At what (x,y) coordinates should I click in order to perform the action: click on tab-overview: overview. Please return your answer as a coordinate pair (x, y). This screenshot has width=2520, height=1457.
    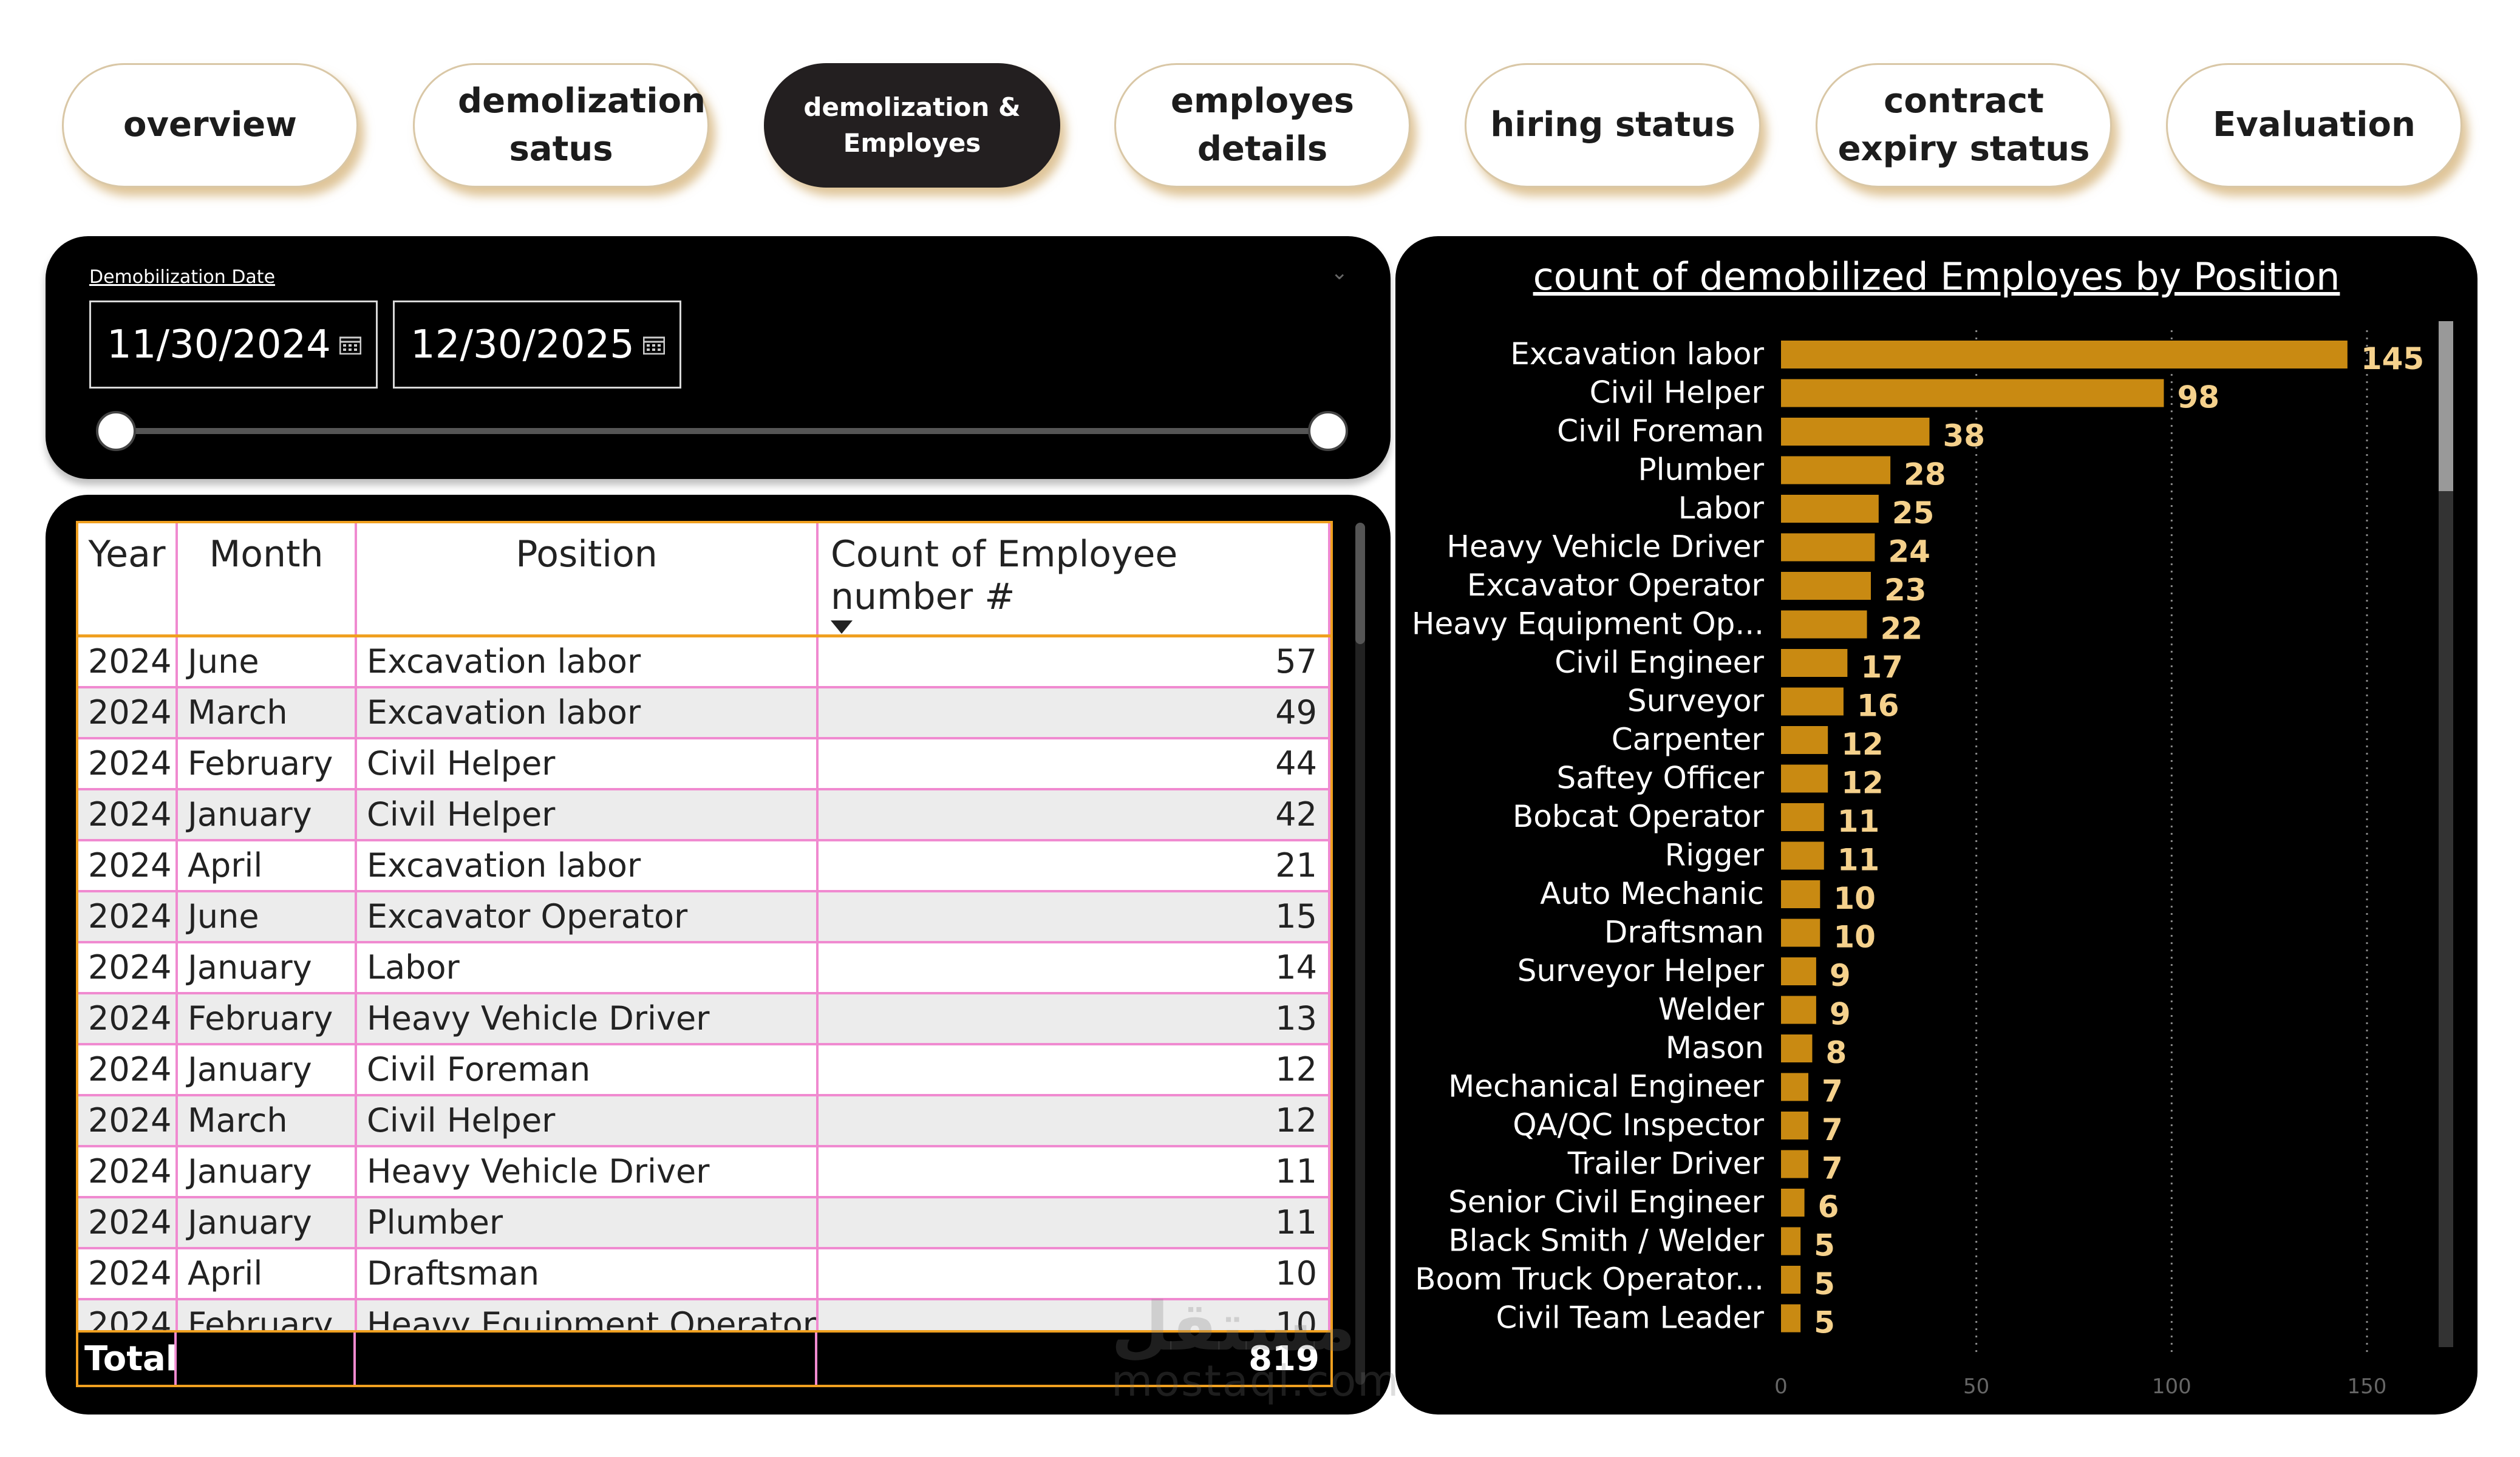
    Looking at the image, I should click on (210, 125).